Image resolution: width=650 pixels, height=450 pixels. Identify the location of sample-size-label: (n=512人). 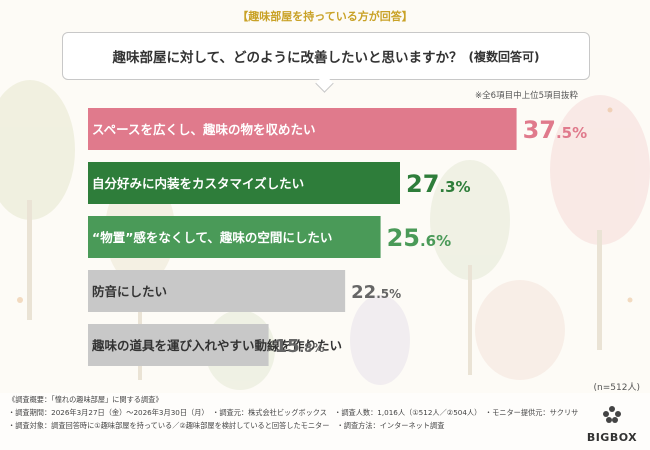
(616, 388).